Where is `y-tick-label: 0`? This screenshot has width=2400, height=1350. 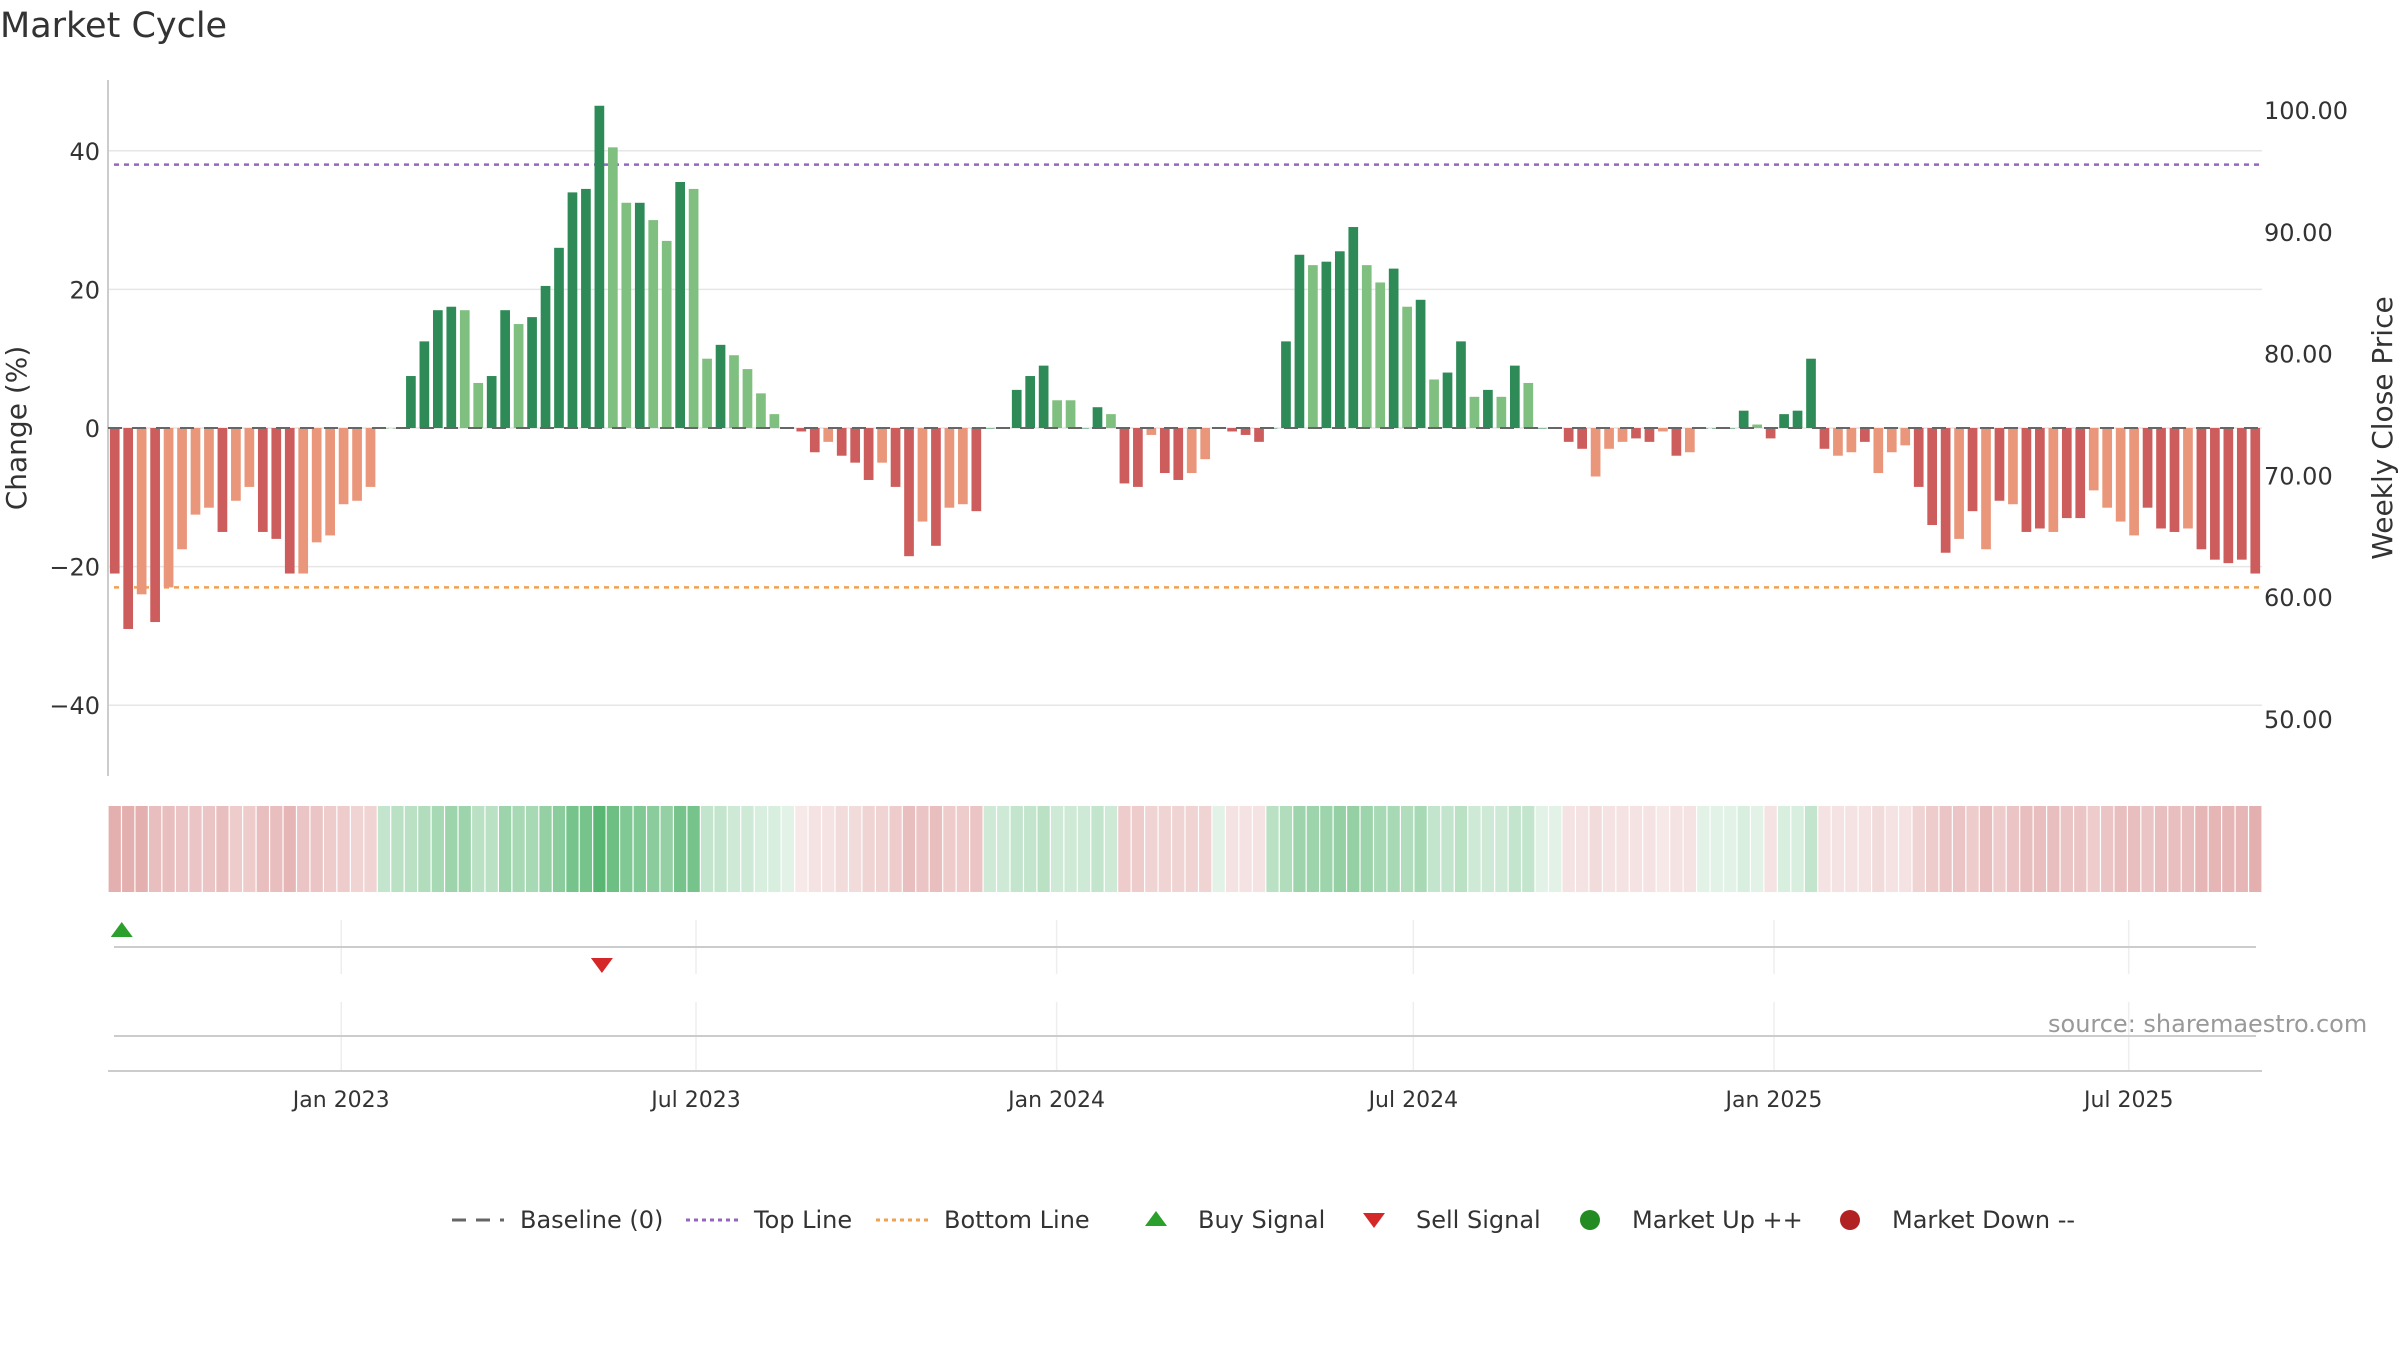 y-tick-label: 0 is located at coordinates (92, 429).